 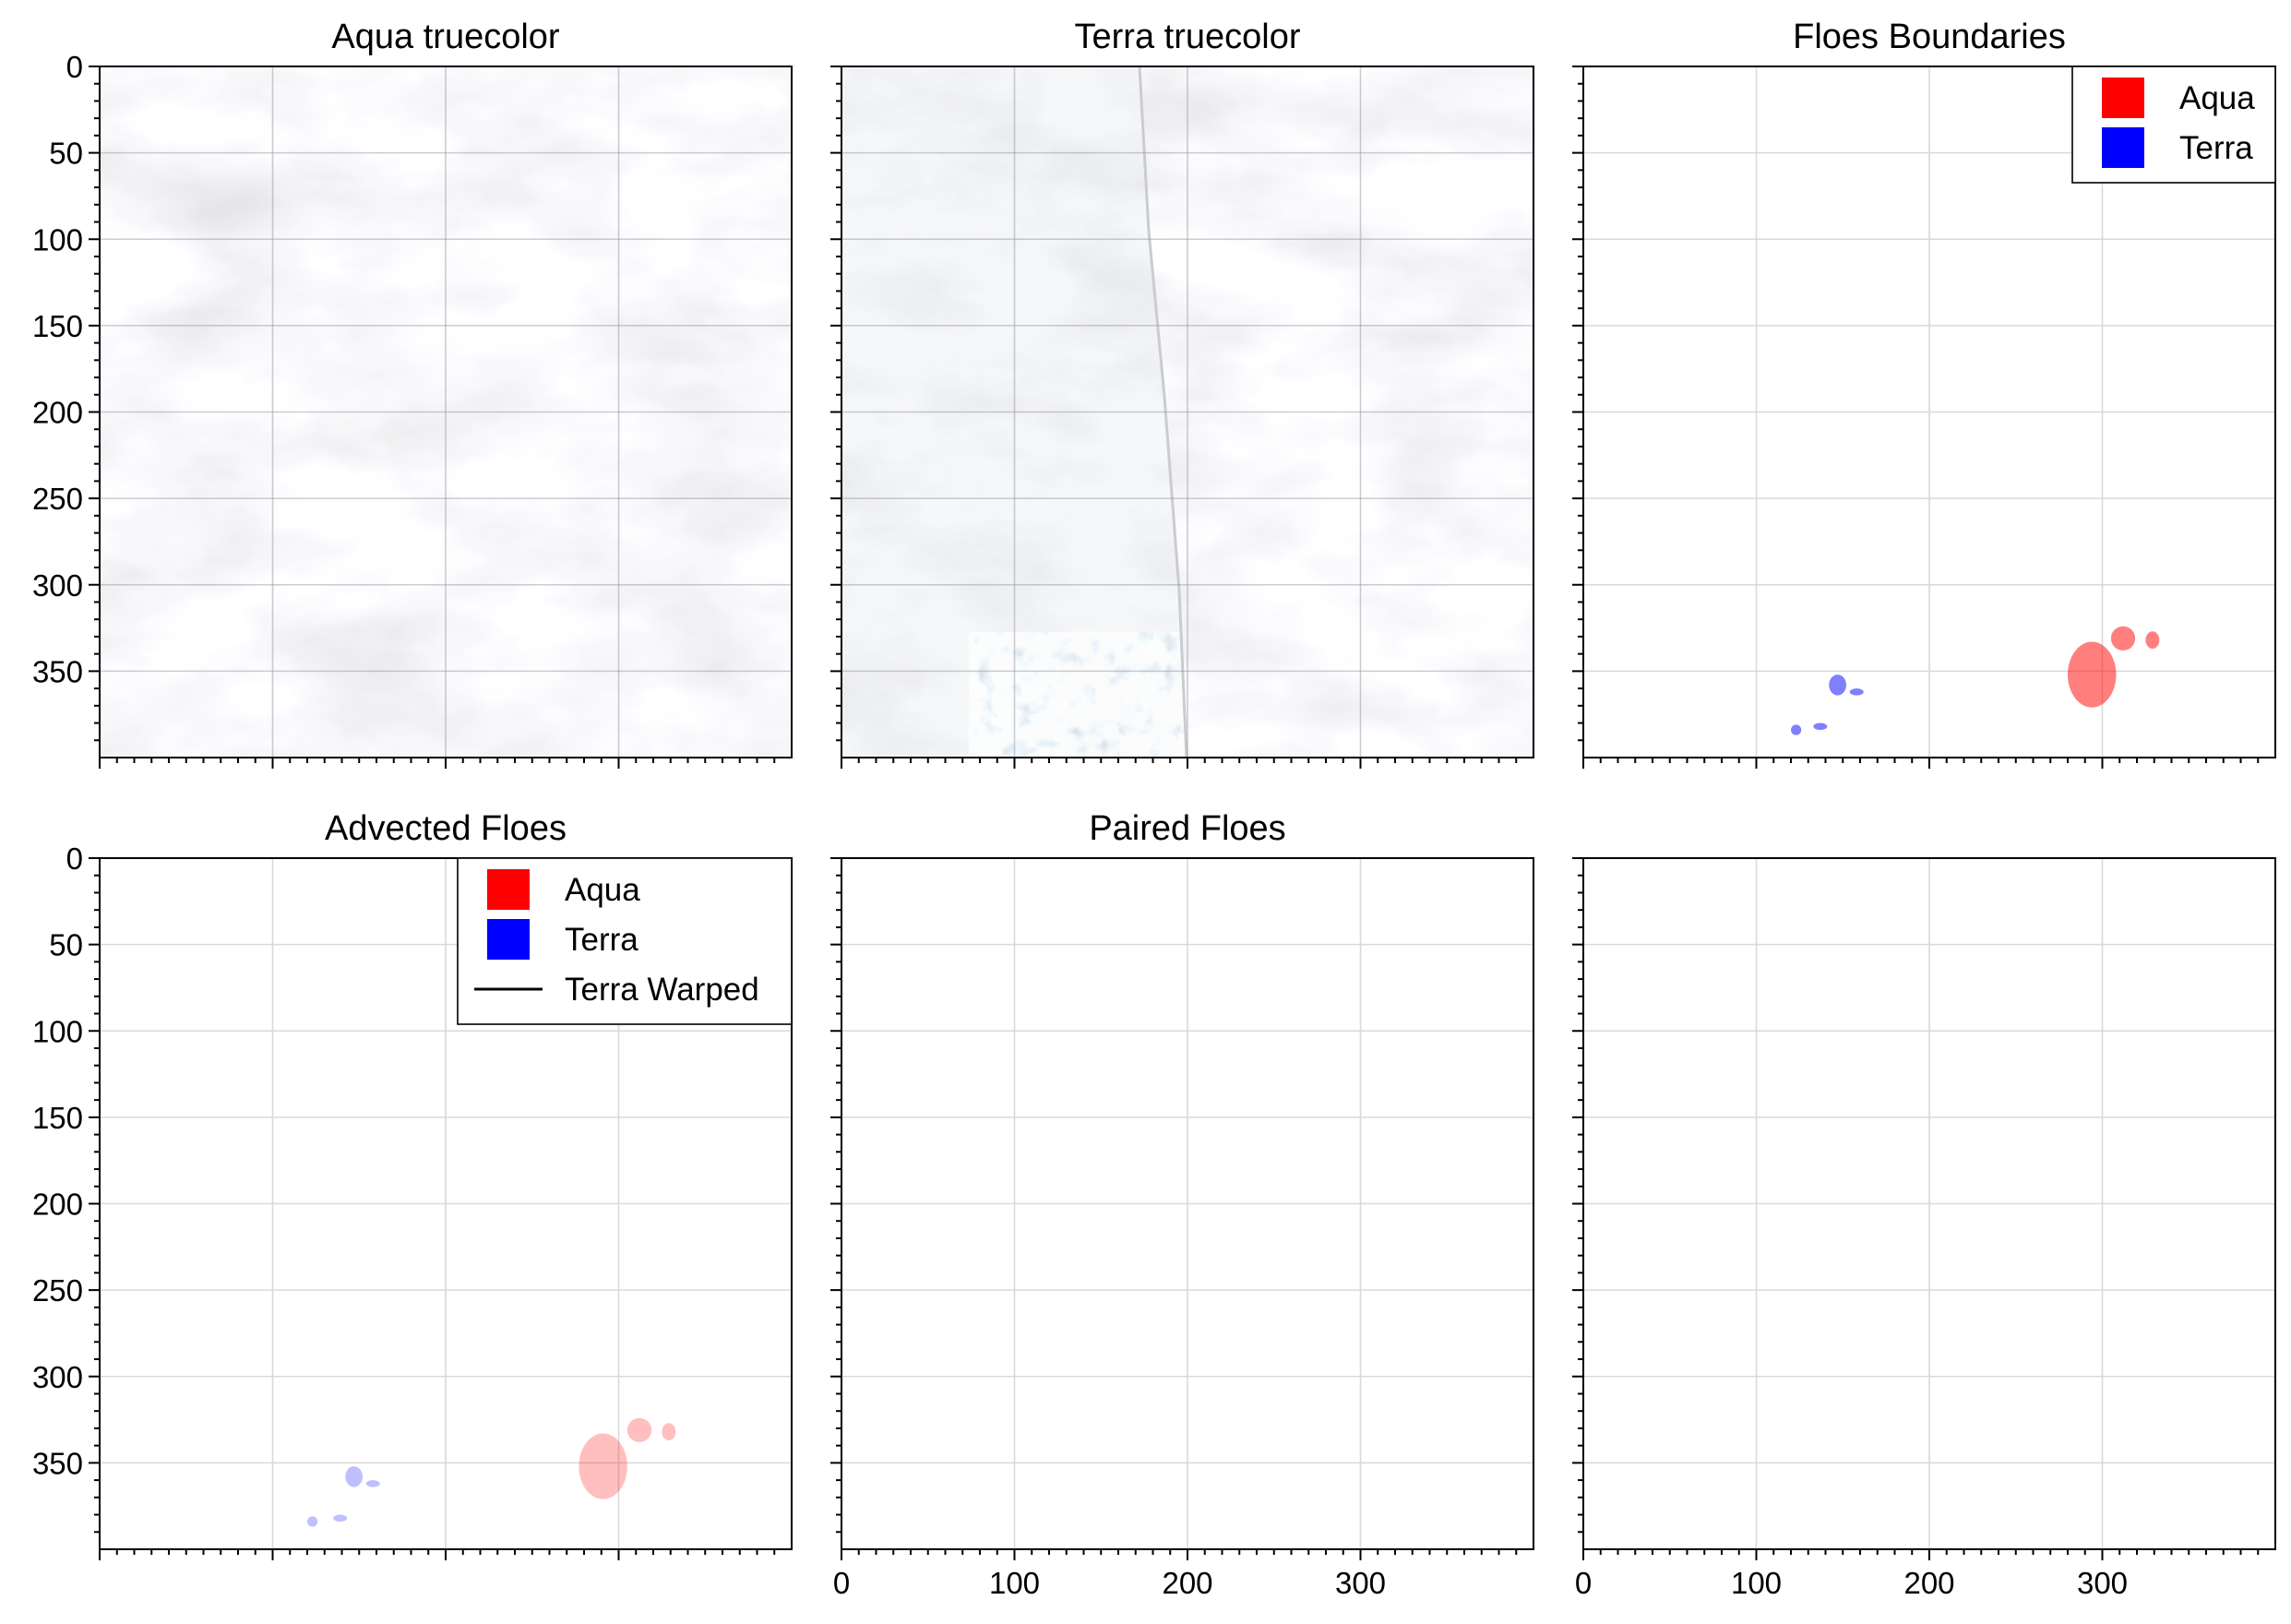 What do you see at coordinates (1078, 695) in the screenshot?
I see `terra-ice-floes-region` at bounding box center [1078, 695].